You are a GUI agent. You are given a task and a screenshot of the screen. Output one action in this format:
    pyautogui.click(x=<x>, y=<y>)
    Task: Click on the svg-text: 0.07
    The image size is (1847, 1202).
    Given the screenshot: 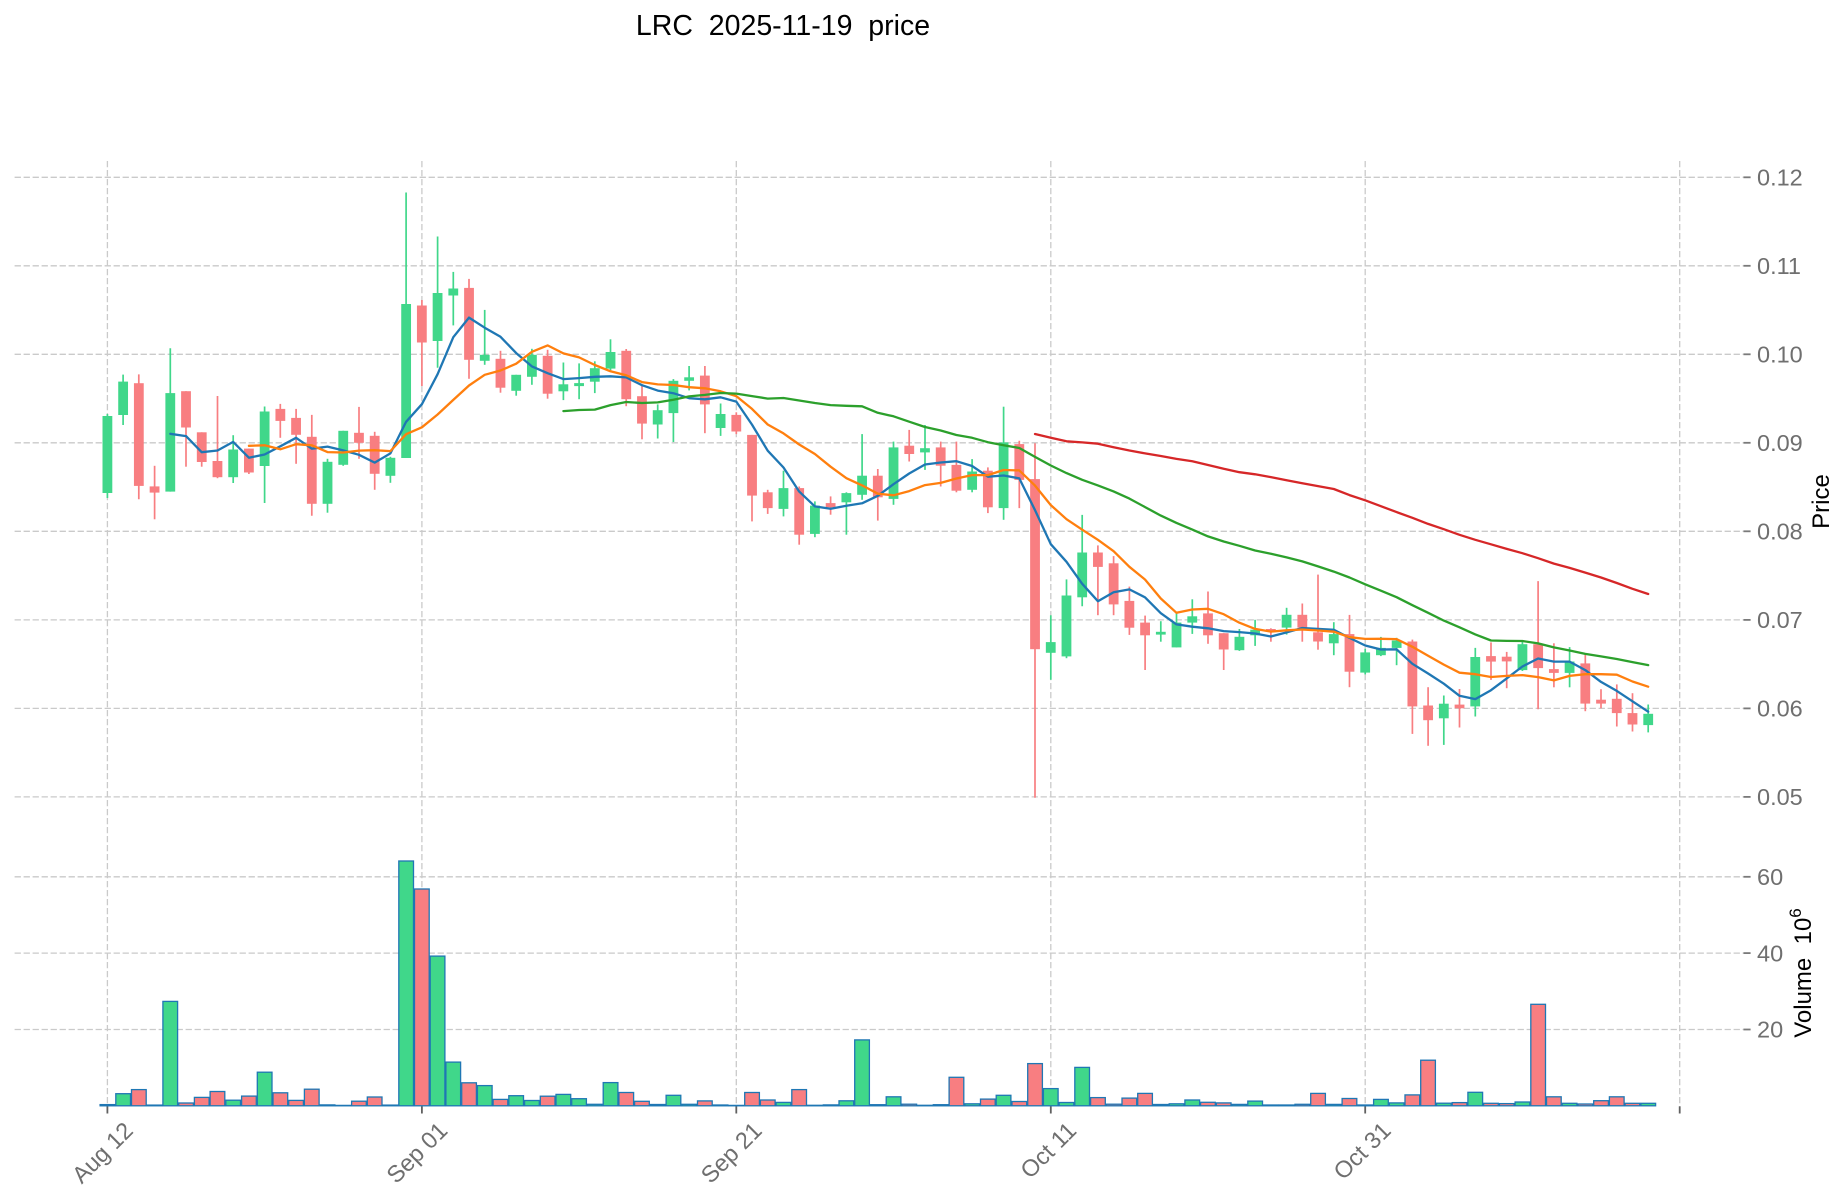 What is the action you would take?
    pyautogui.click(x=1780, y=620)
    